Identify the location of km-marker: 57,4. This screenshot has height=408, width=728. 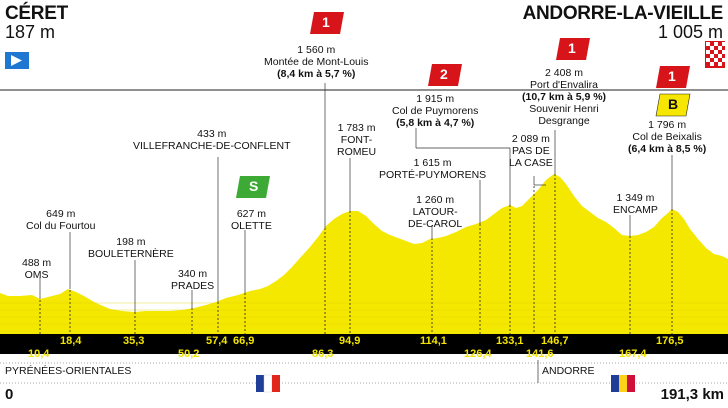
(217, 341).